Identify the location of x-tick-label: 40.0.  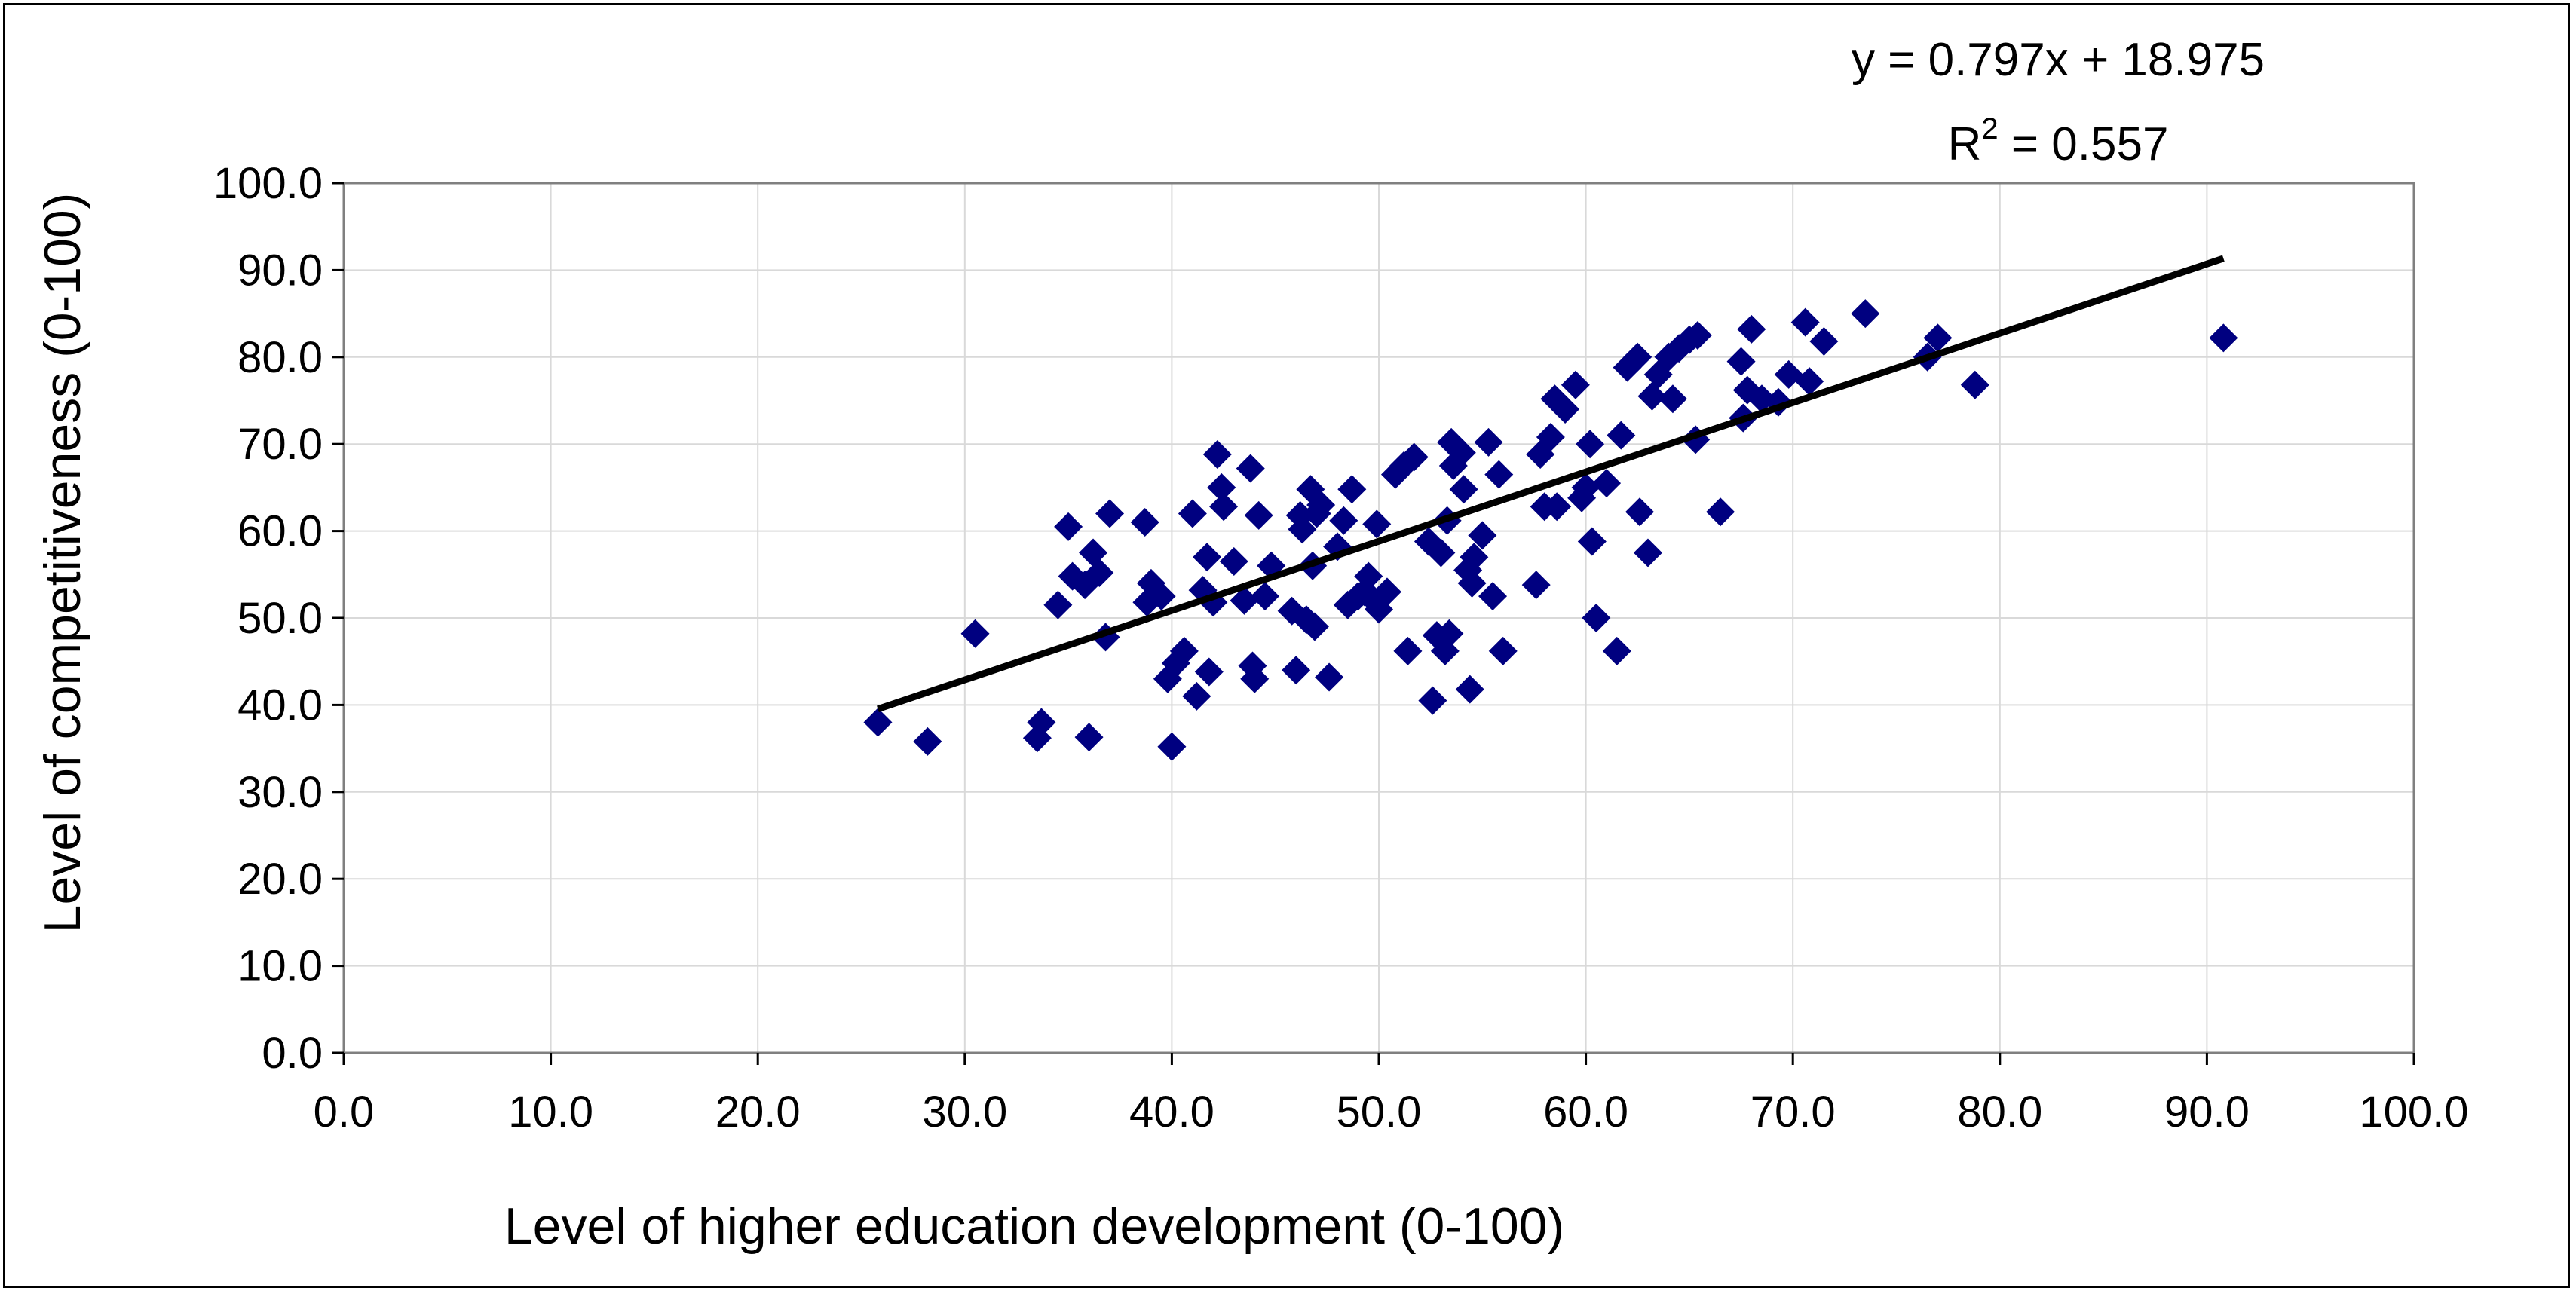
(1171, 1112).